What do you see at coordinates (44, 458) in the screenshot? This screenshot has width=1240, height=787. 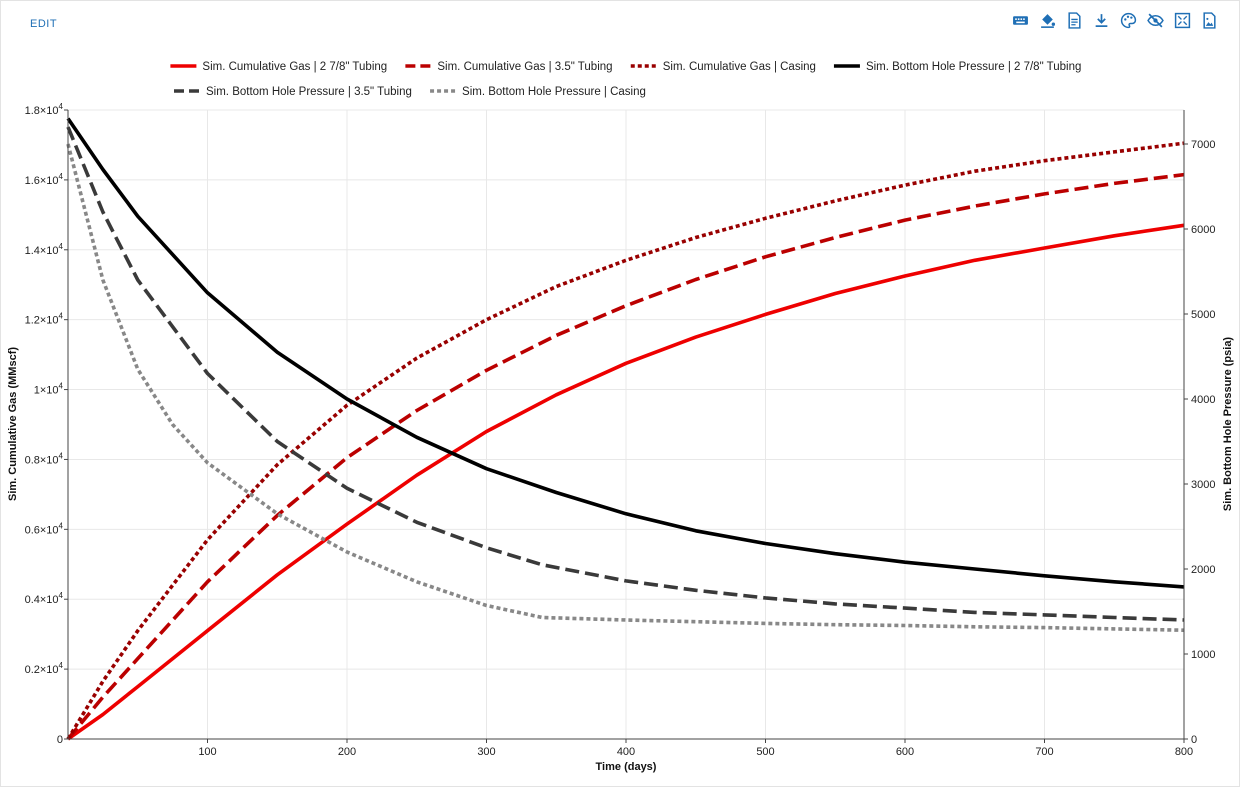 I see `y-tick-label: 0.8×10⁴` at bounding box center [44, 458].